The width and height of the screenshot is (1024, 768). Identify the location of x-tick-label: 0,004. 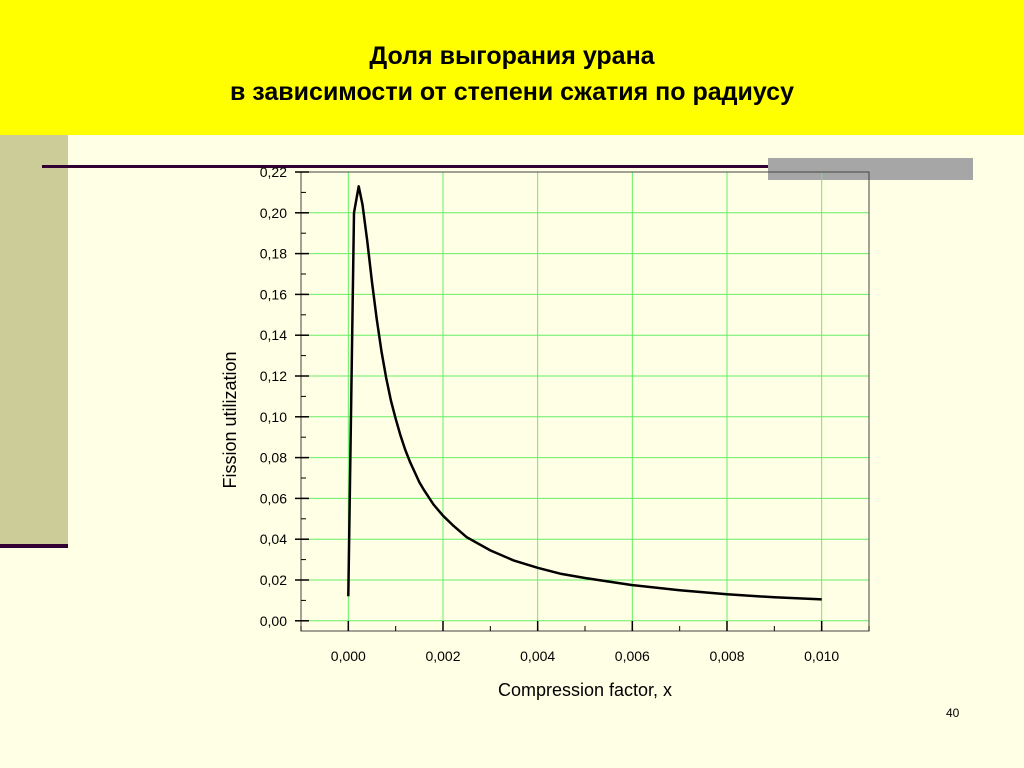
(537, 656).